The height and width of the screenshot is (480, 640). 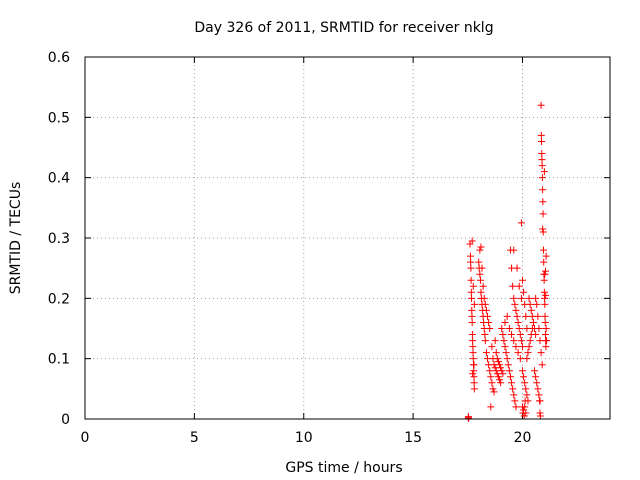 What do you see at coordinates (16, 238) in the screenshot?
I see `y-axis-label: SRMTID / TECUs` at bounding box center [16, 238].